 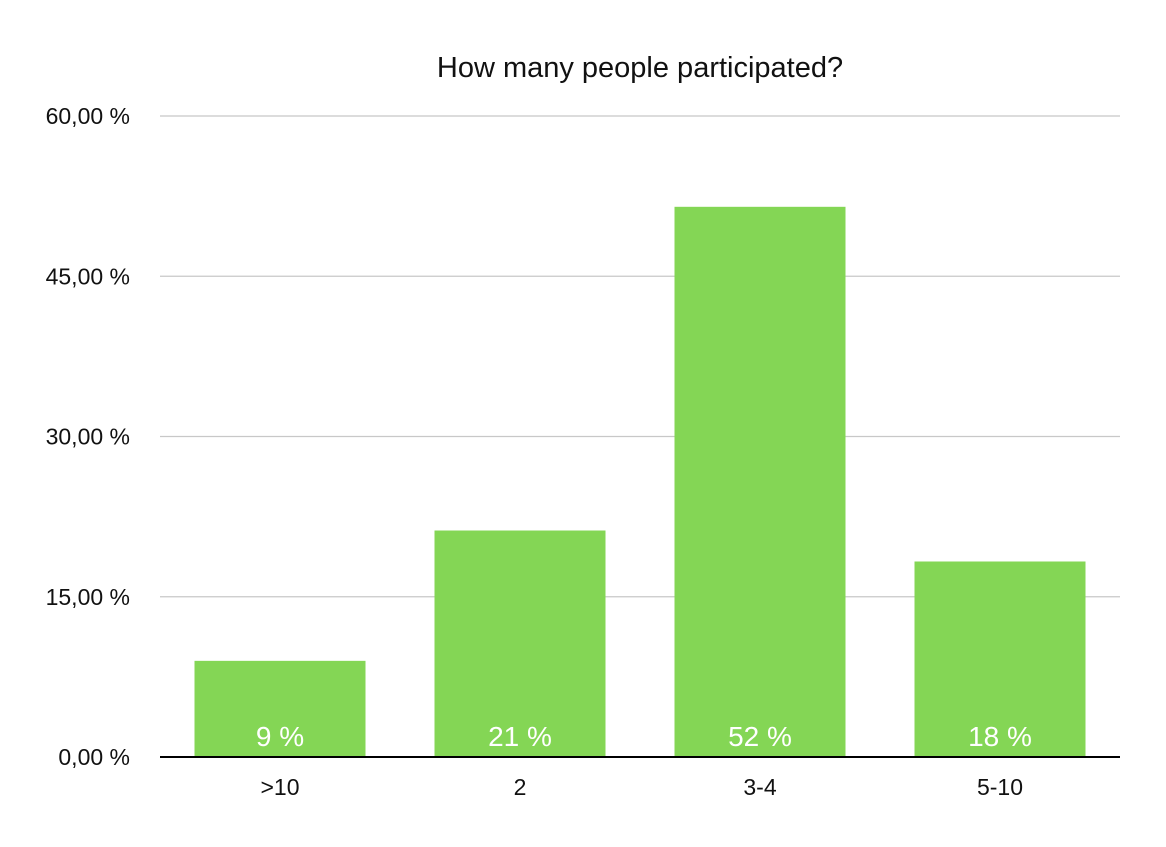 What do you see at coordinates (279, 787) in the screenshot?
I see `x-tick-label: >10` at bounding box center [279, 787].